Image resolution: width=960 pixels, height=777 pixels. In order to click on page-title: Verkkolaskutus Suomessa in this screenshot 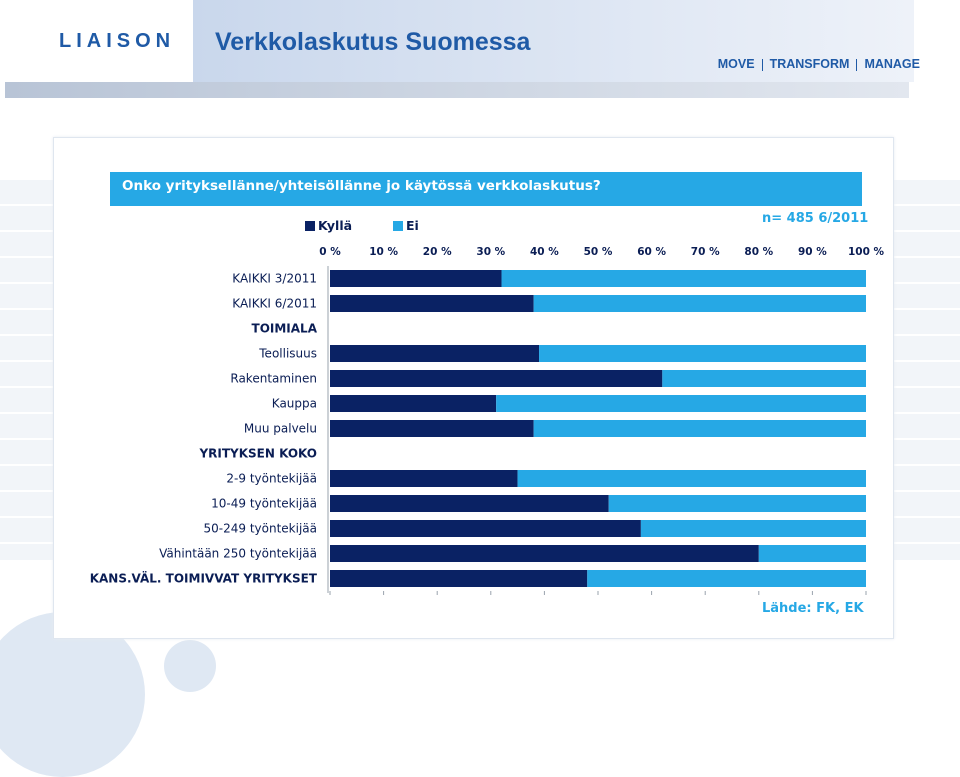, I will do `click(373, 42)`.